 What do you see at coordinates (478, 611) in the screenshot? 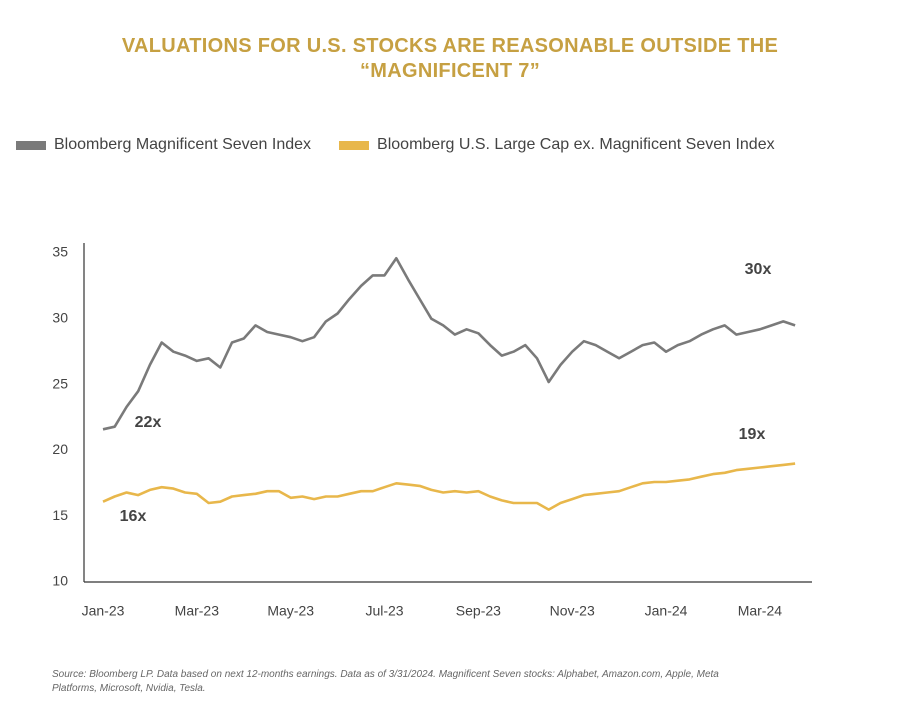
I see `x-tick-label: Sep-23` at bounding box center [478, 611].